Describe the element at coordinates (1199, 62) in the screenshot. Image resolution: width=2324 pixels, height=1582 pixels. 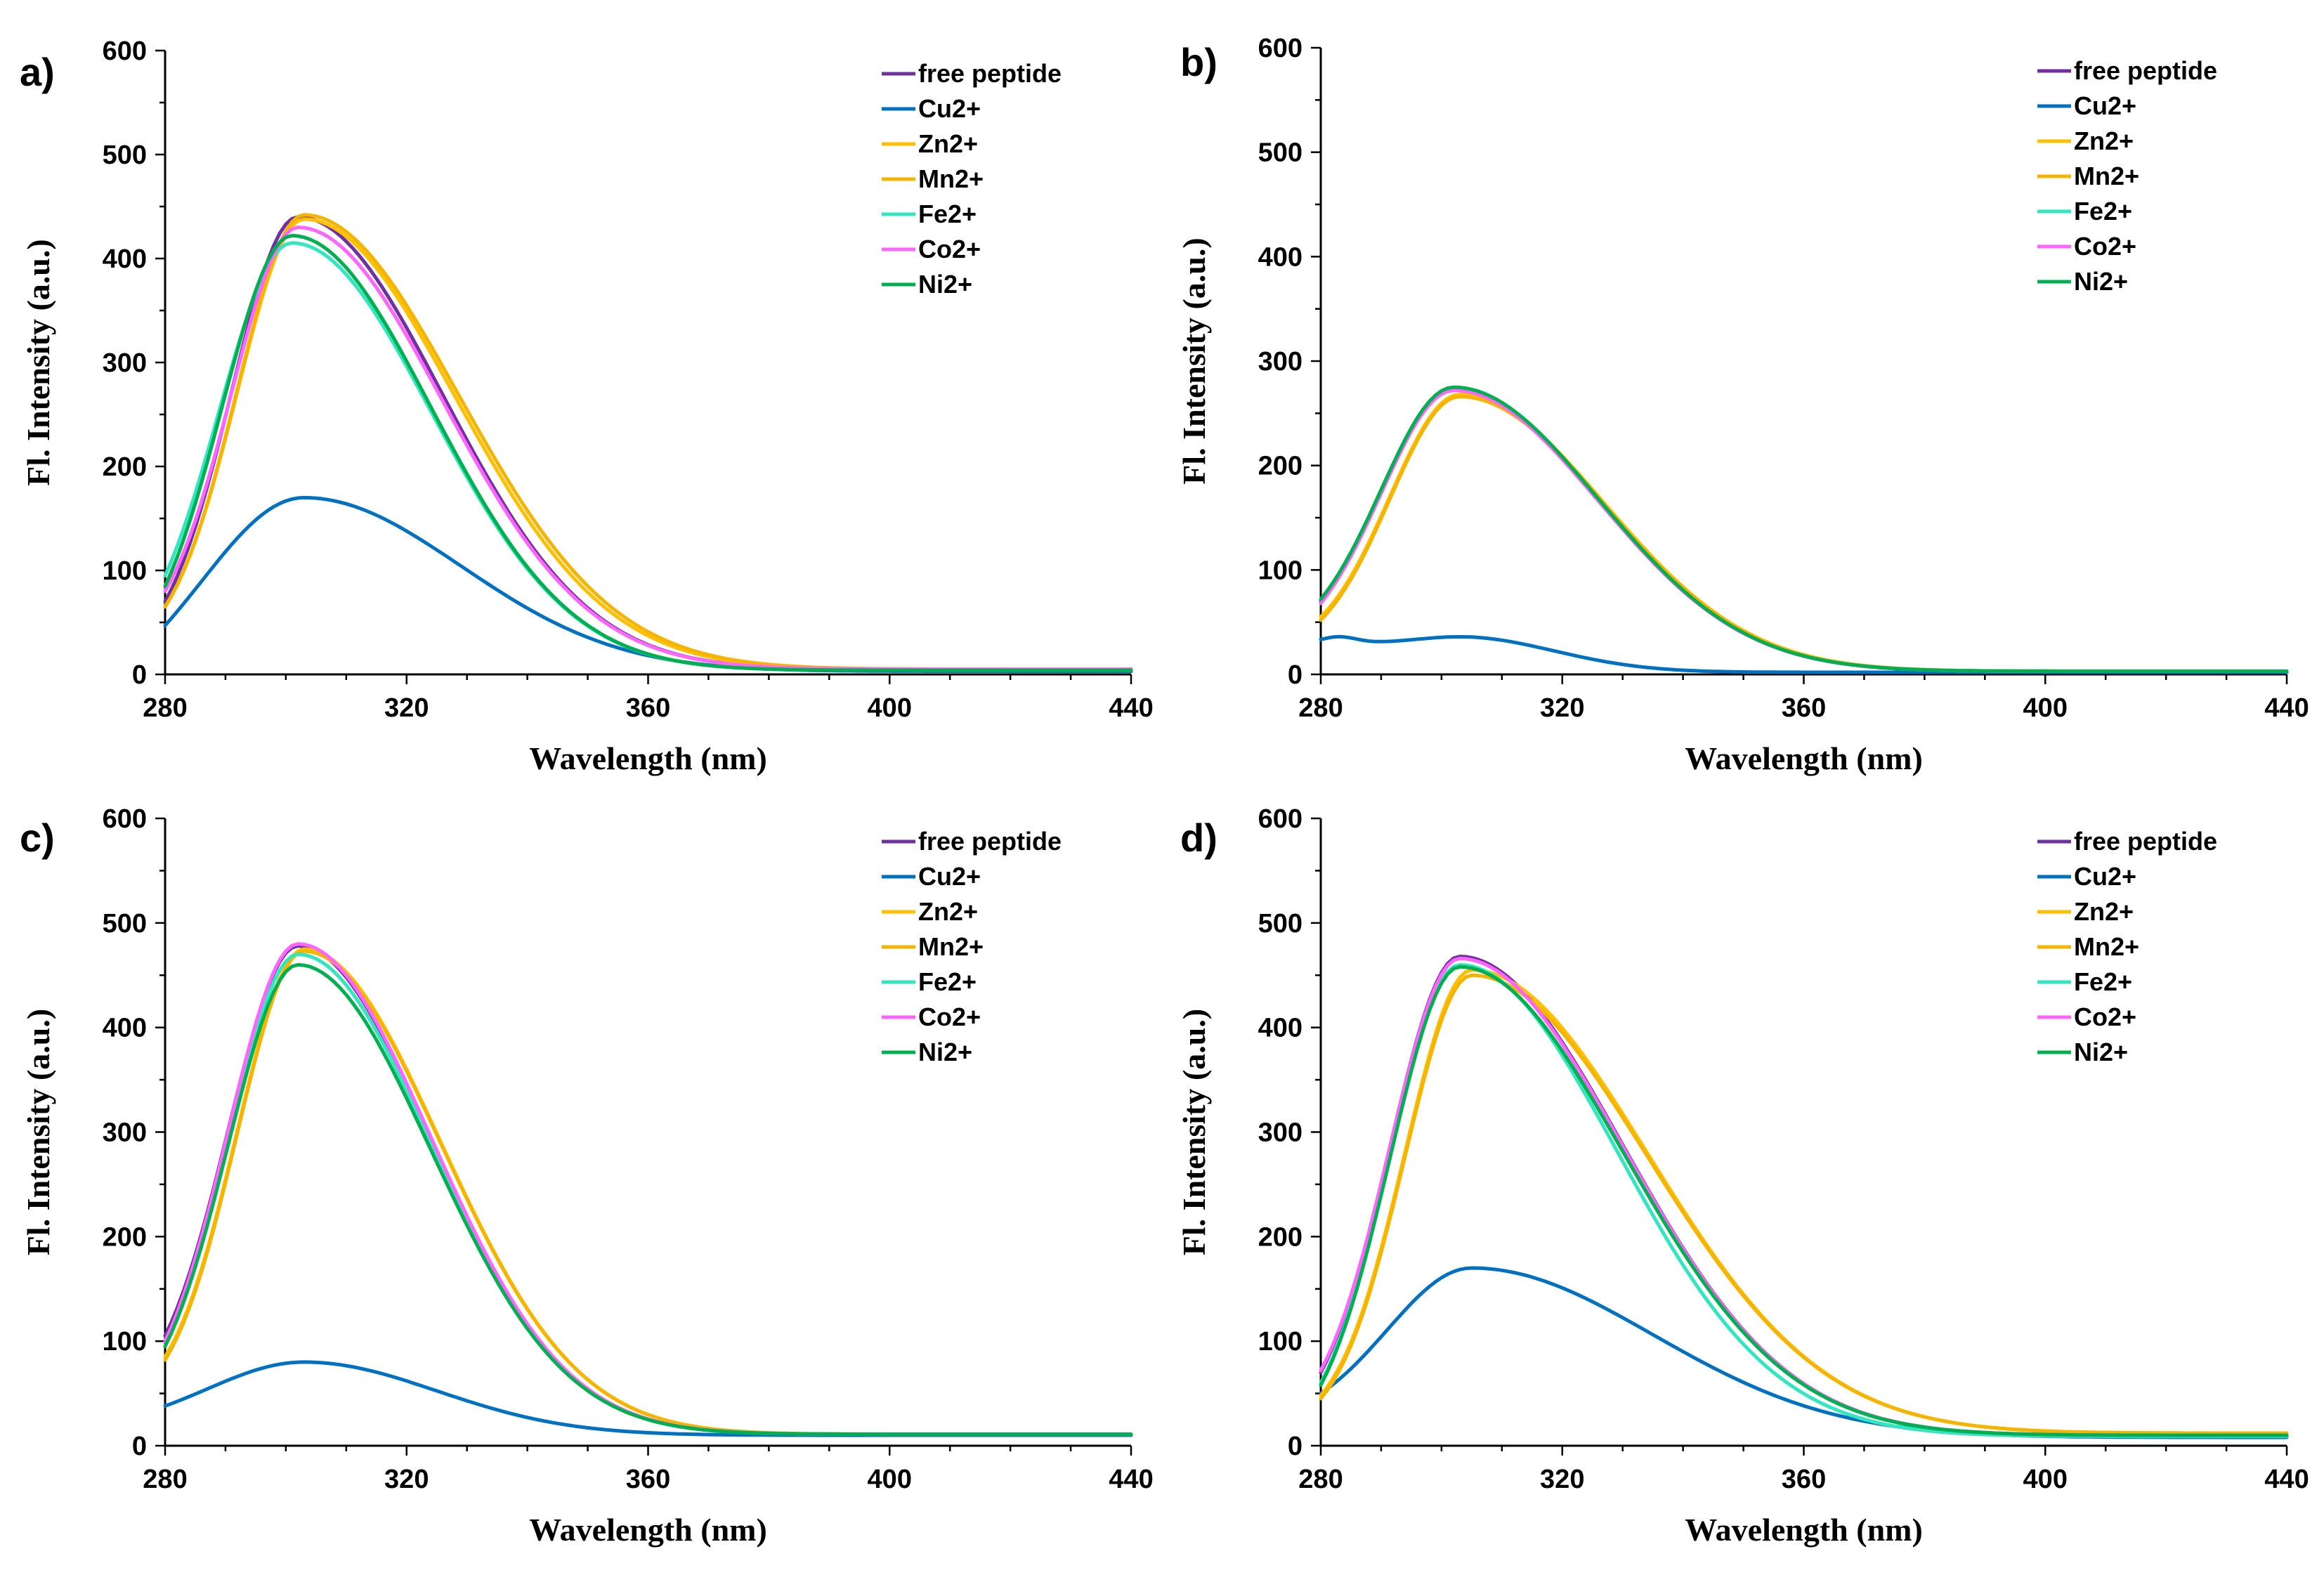
I see `panel-label: b)` at that location.